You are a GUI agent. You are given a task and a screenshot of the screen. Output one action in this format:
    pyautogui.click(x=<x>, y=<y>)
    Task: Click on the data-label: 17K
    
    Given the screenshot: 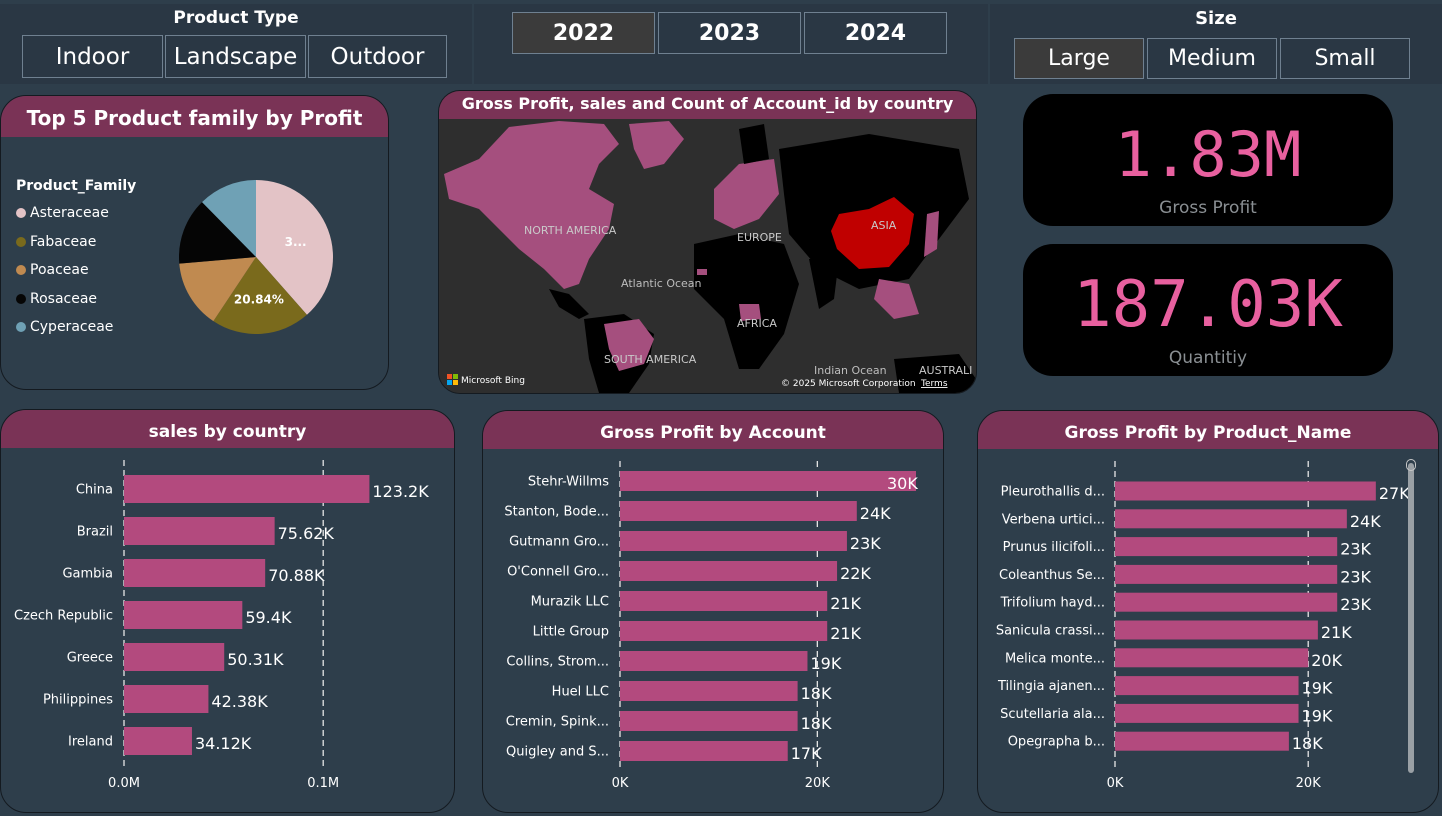 What is the action you would take?
    pyautogui.click(x=806, y=753)
    